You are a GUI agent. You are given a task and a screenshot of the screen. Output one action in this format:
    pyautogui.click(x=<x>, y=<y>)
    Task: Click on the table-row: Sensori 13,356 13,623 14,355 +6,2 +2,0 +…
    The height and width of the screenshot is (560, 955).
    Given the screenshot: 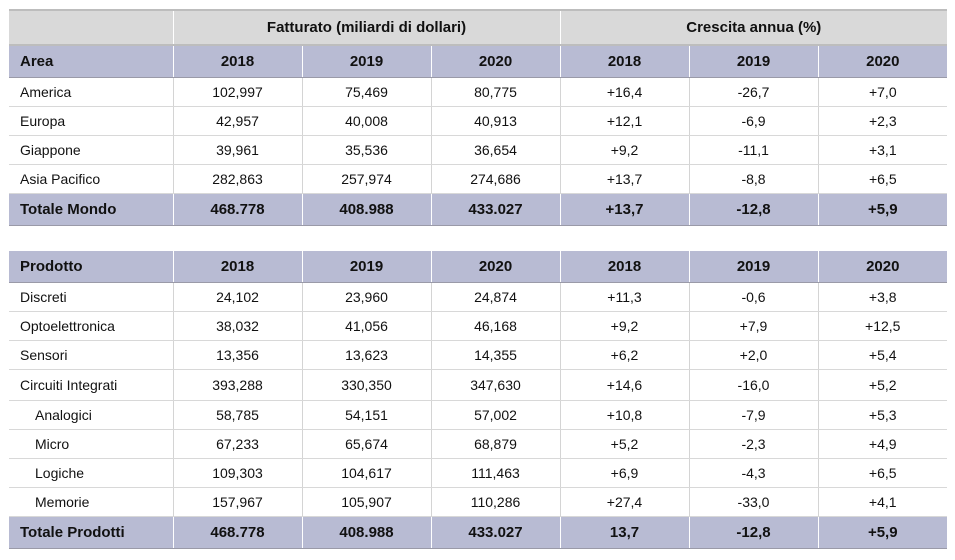 What is the action you would take?
    pyautogui.click(x=478, y=355)
    